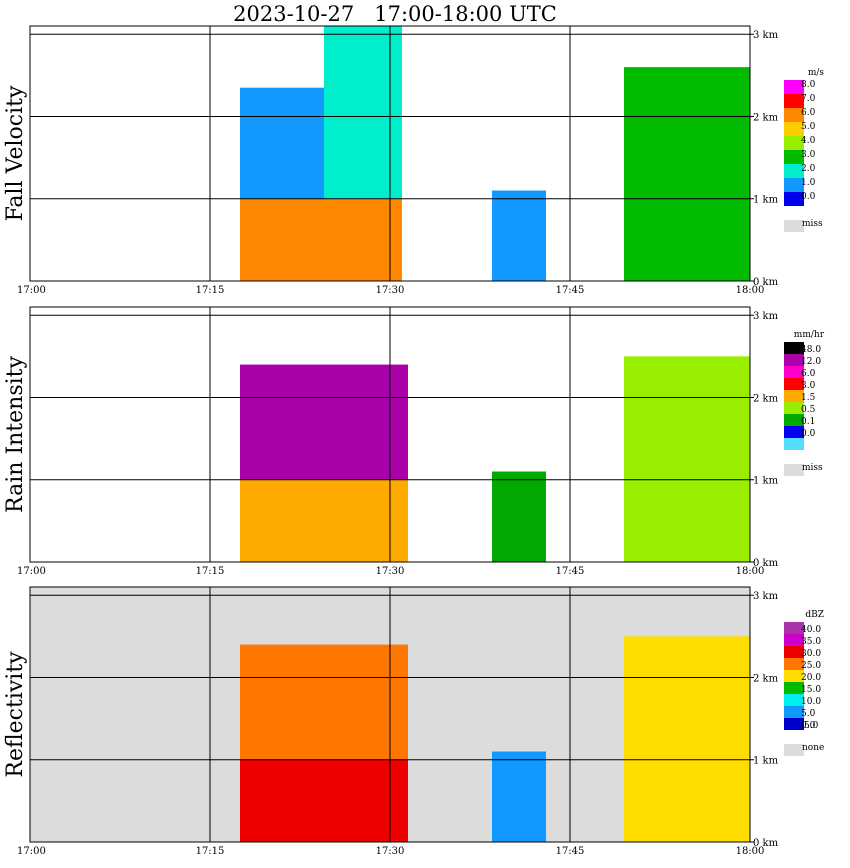 The width and height of the screenshot is (850, 868). I want to click on legend-level: 48.0, so click(811, 350).